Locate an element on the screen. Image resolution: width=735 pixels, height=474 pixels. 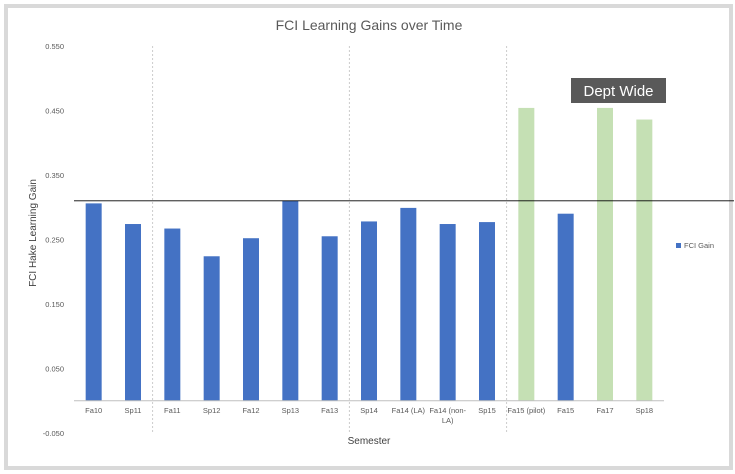
x-tick-label: Fa11 is located at coordinates (172, 410).